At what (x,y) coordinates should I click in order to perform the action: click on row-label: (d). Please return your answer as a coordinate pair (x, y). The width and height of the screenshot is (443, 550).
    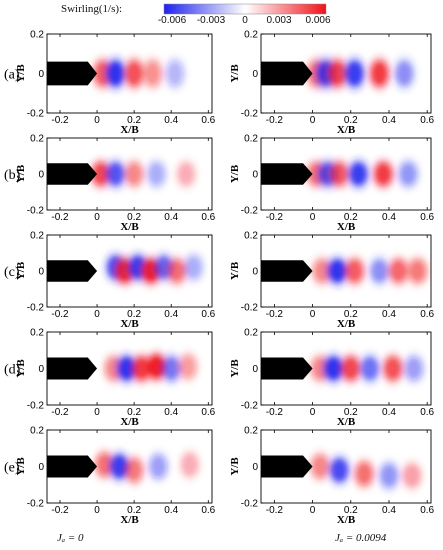
    Looking at the image, I should click on (12, 370).